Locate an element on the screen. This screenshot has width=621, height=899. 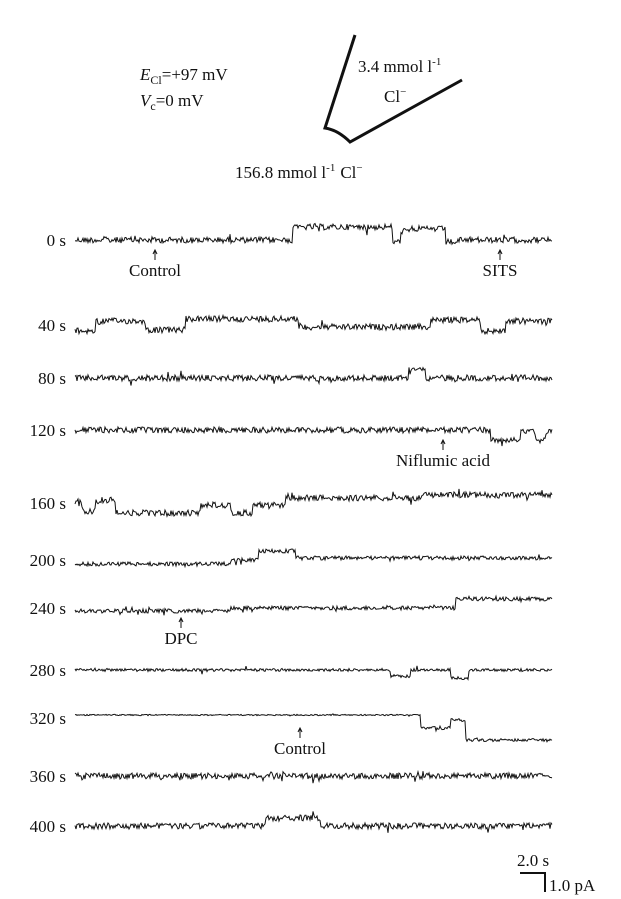
time-label: 200 s is located at coordinates (48, 560).